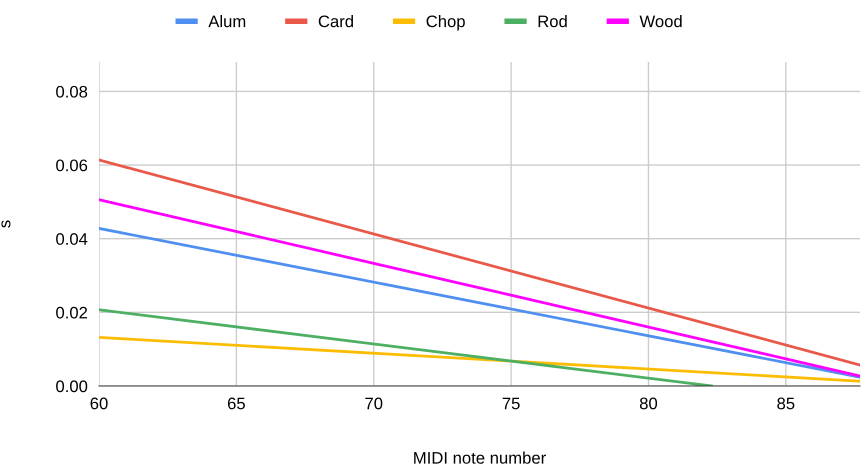 The image size is (861, 465). I want to click on x-tick-label: 70, so click(373, 404).